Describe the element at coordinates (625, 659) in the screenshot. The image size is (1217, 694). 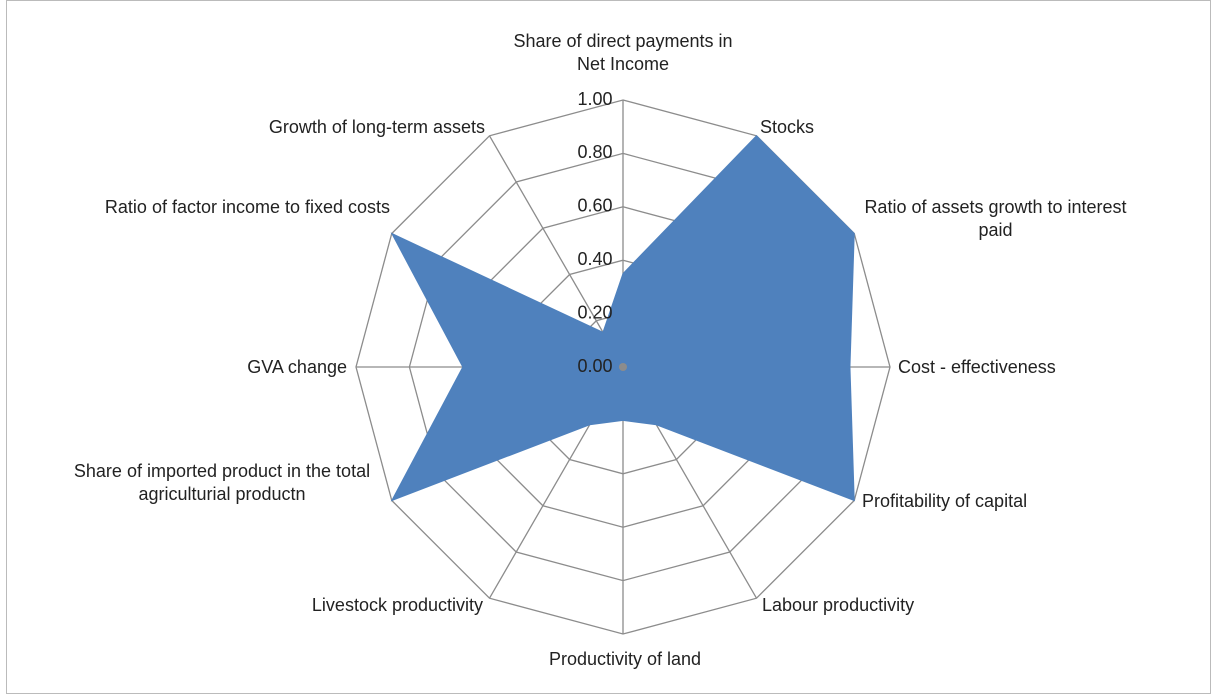
I see `axis-label: Productivity of land` at that location.